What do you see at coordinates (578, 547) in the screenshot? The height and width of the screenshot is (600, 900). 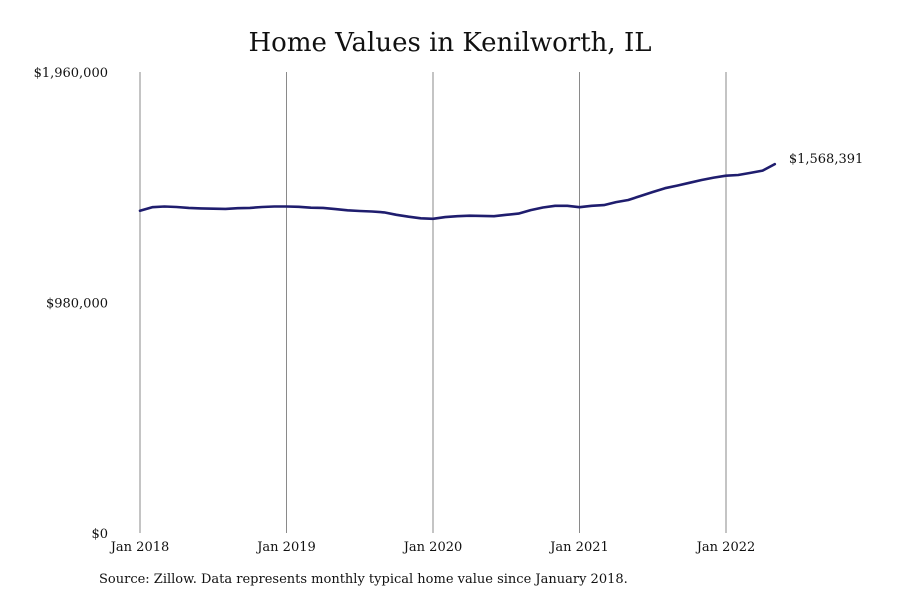 I see `x-tick-label: Jan 2021` at bounding box center [578, 547].